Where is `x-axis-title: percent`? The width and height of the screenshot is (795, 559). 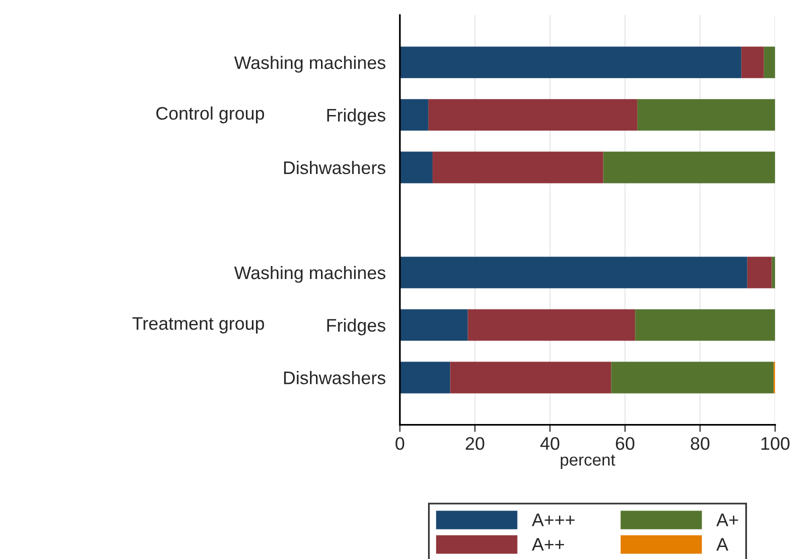 x-axis-title: percent is located at coordinates (588, 462).